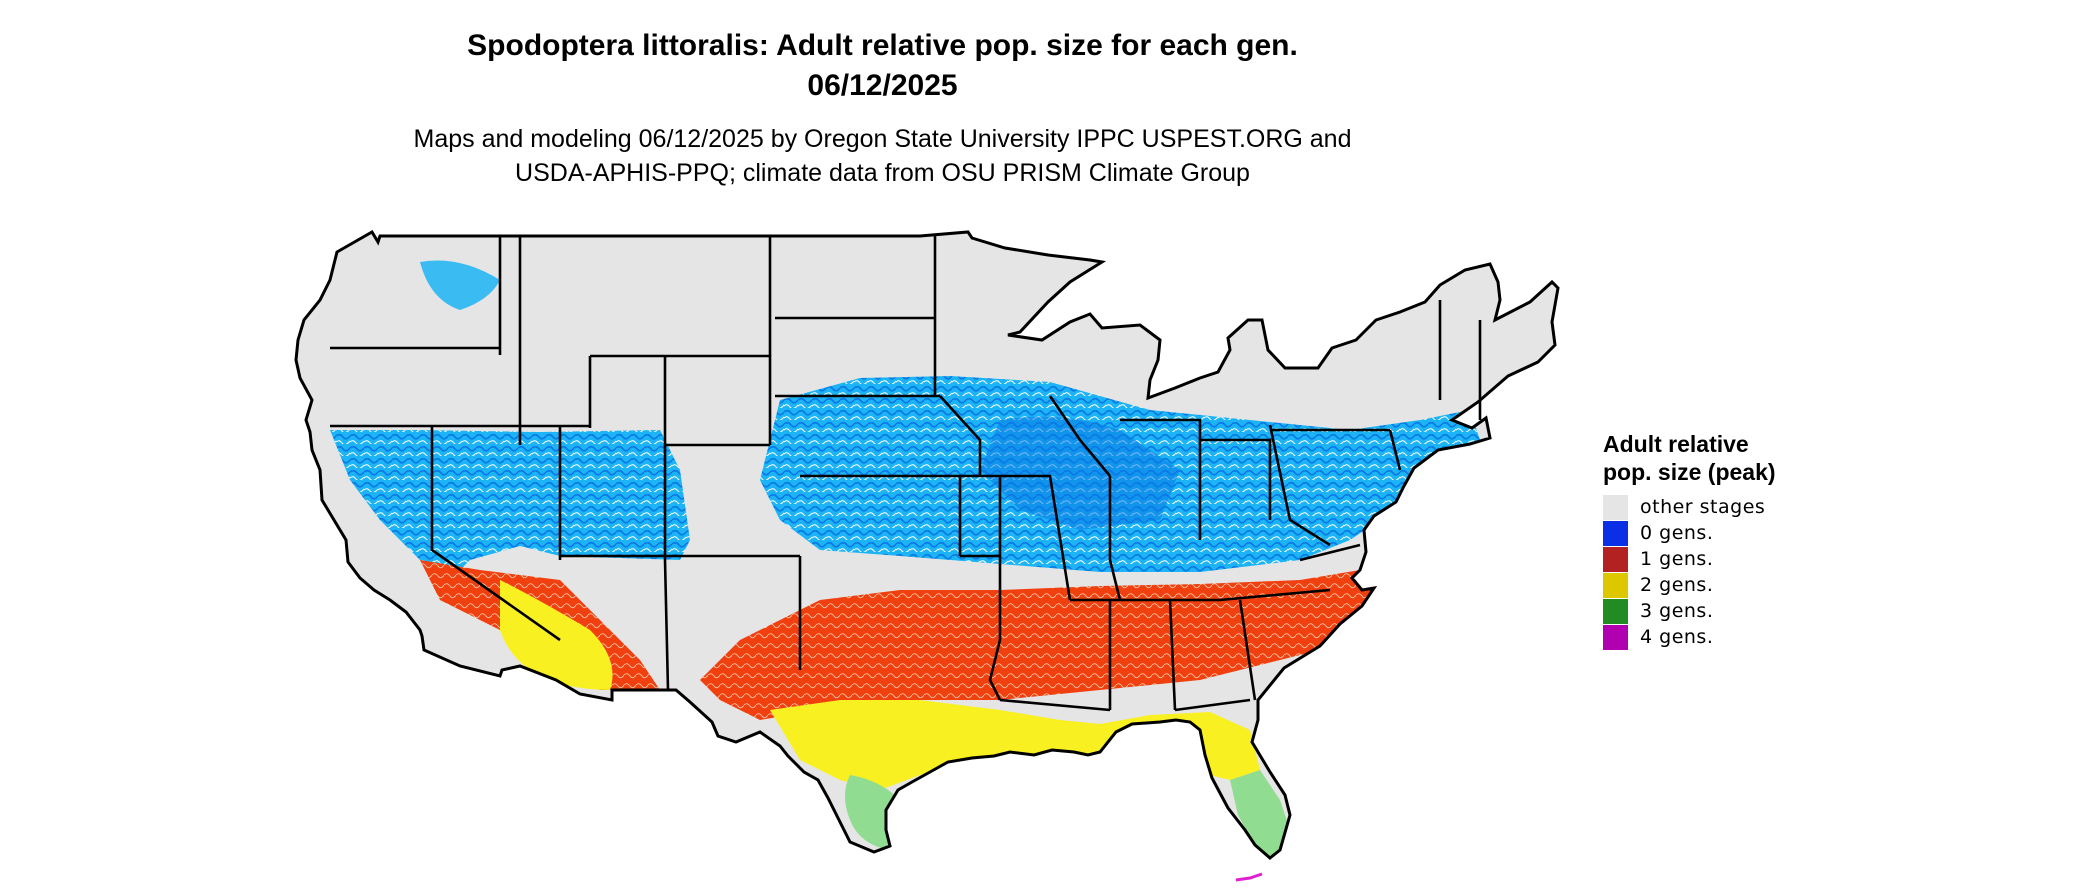  Describe the element at coordinates (460, 285) in the screenshot. I see `zone-nw-blue` at that location.